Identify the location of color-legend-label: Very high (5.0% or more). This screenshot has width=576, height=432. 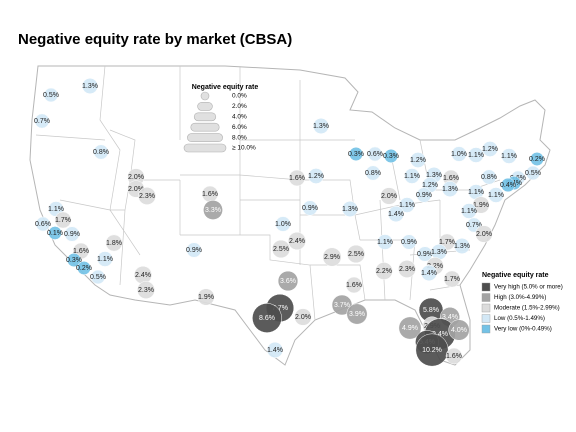
(528, 287).